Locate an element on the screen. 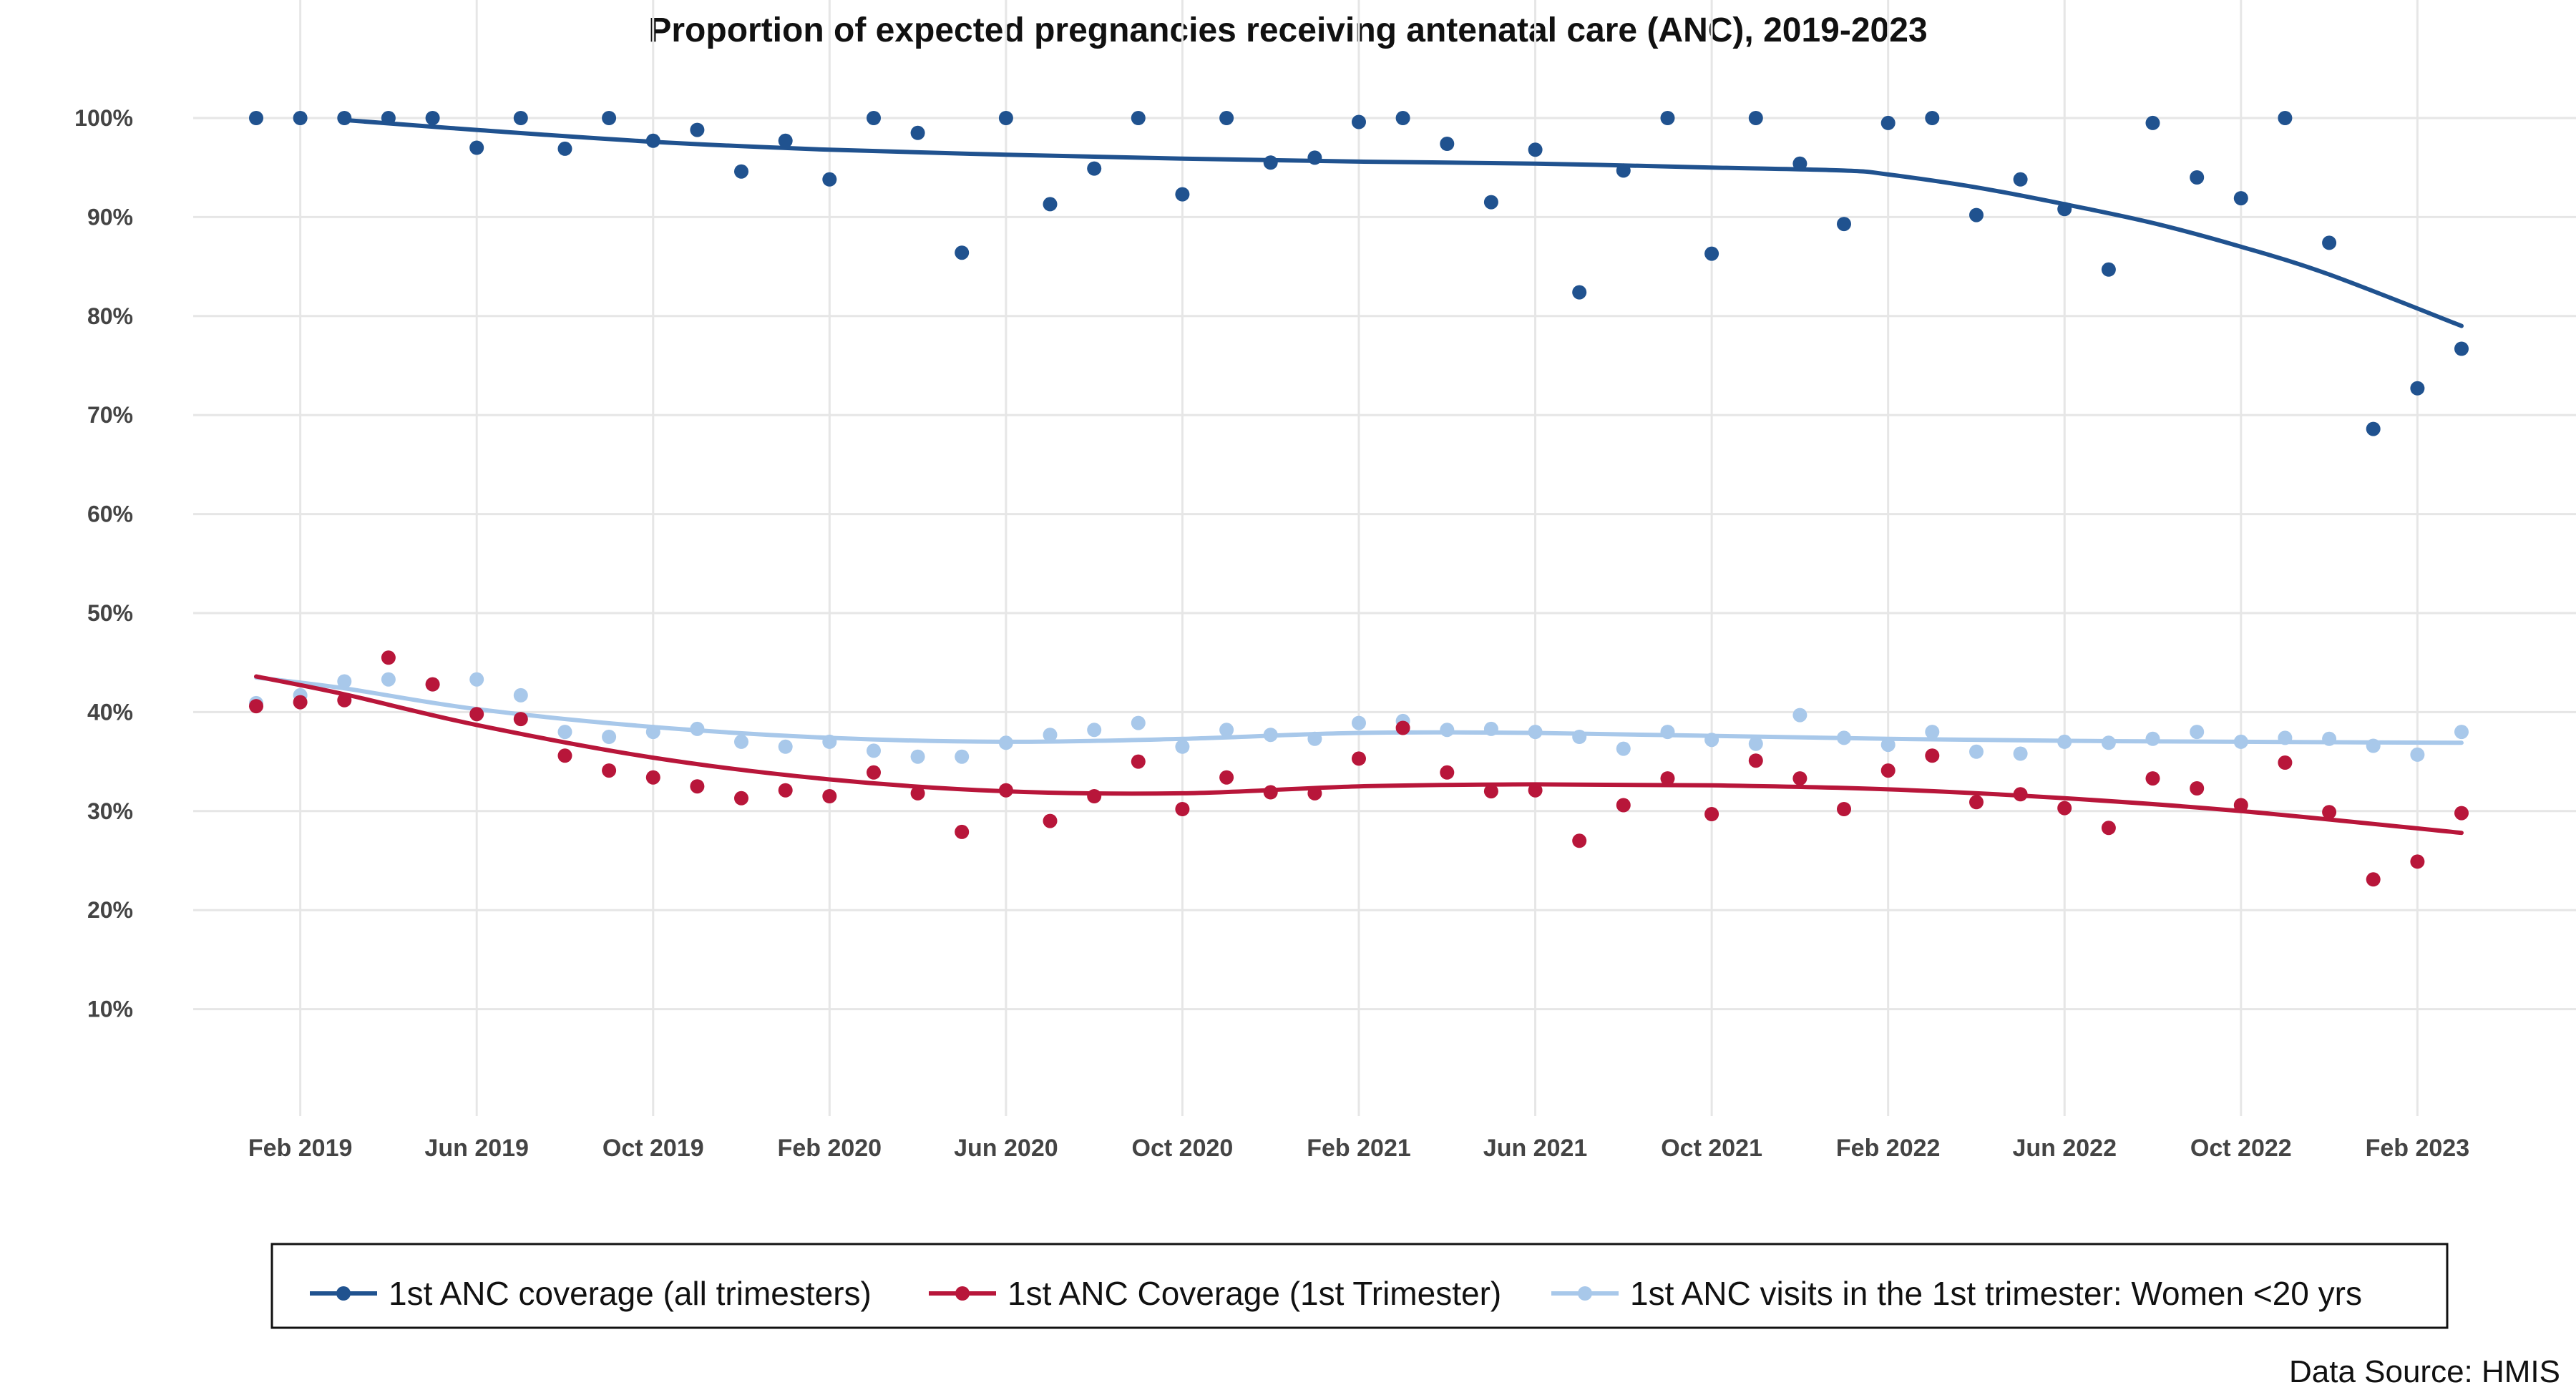 The image size is (2576, 1395). legend-label: 1st ANC Coverage (1st Trimester) is located at coordinates (1254, 1293).